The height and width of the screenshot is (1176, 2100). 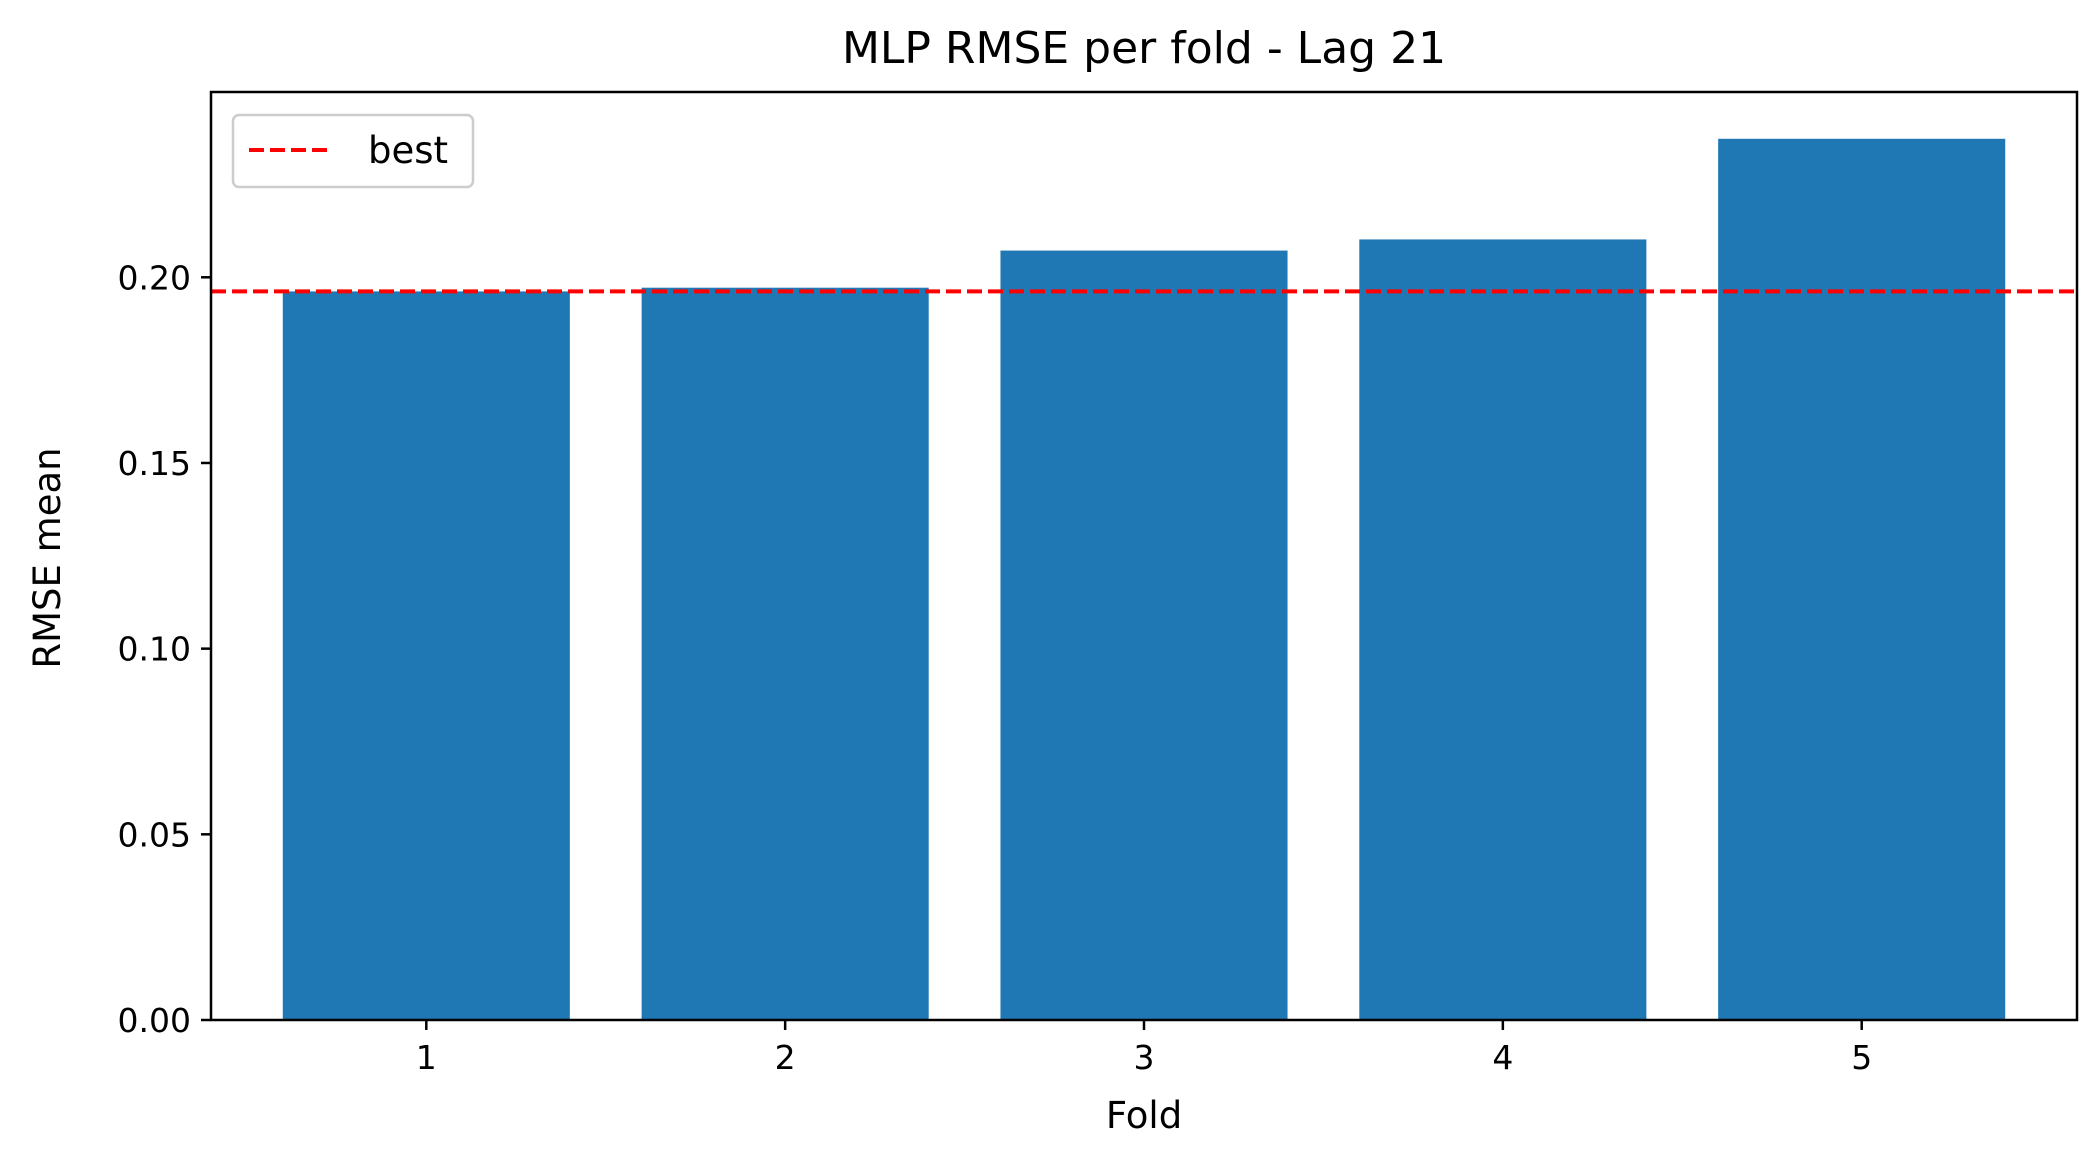 I want to click on x-tick-label: 4, so click(x=1502, y=1057).